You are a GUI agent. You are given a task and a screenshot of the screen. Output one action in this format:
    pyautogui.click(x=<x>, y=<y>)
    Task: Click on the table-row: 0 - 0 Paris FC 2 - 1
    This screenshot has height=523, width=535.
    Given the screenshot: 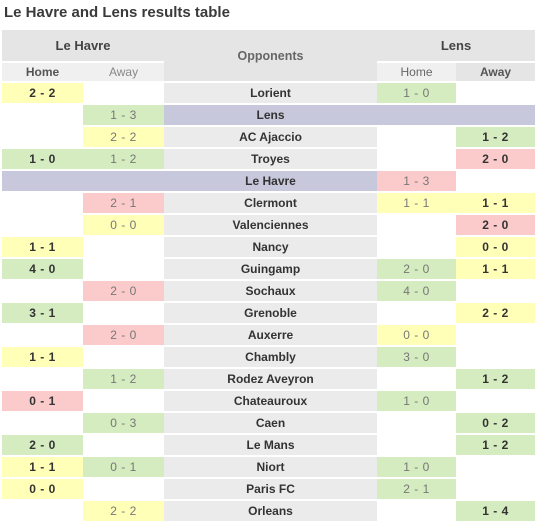 What is the action you would take?
    pyautogui.click(x=268, y=490)
    